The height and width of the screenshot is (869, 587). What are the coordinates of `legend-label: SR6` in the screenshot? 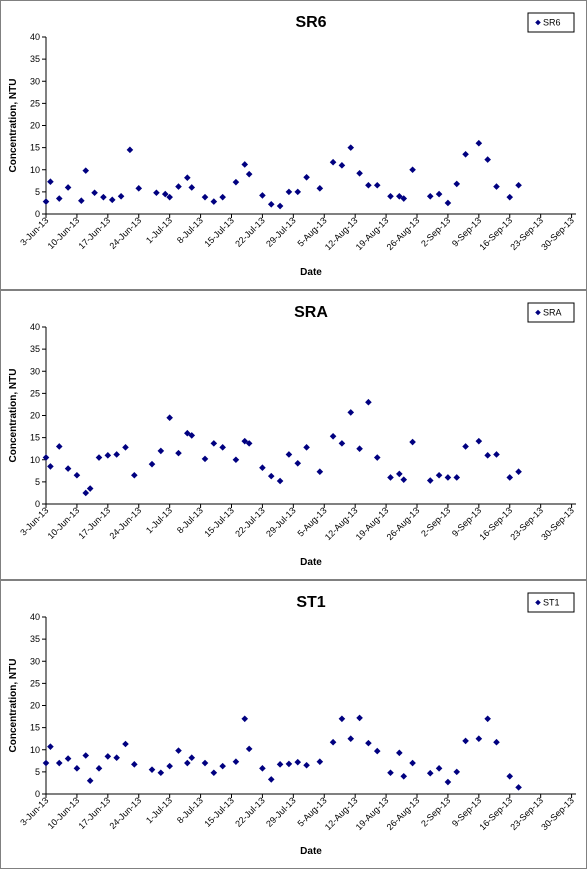 It's located at (552, 23).